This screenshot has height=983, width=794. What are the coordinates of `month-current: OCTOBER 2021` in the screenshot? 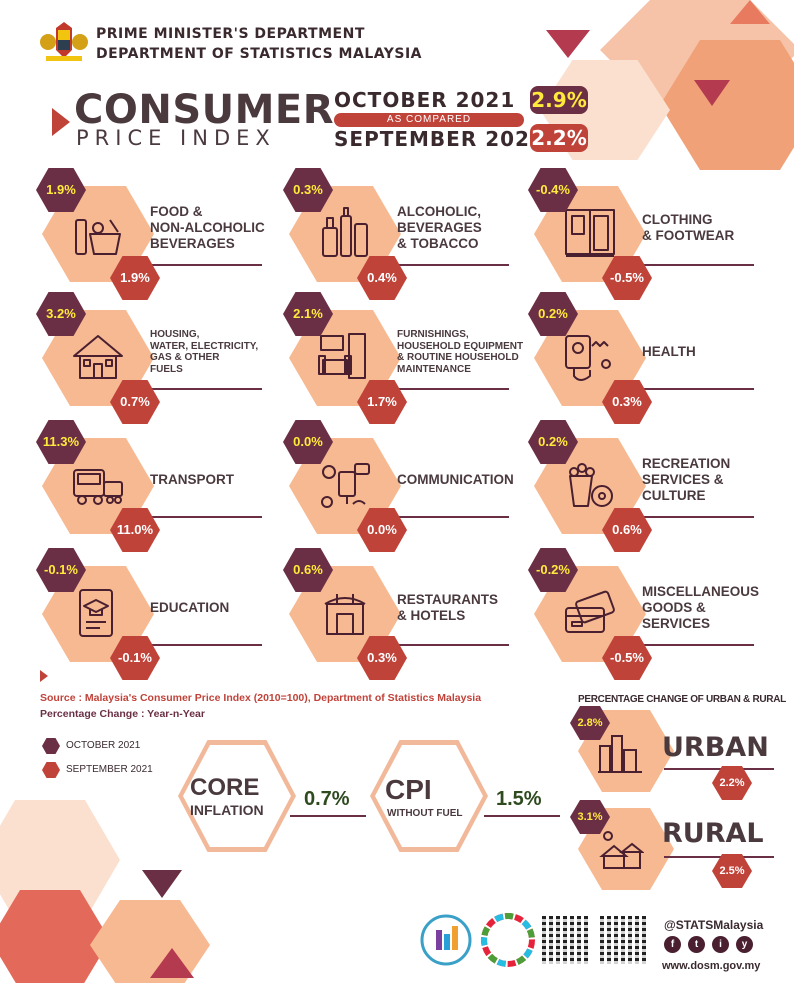 It's located at (425, 100).